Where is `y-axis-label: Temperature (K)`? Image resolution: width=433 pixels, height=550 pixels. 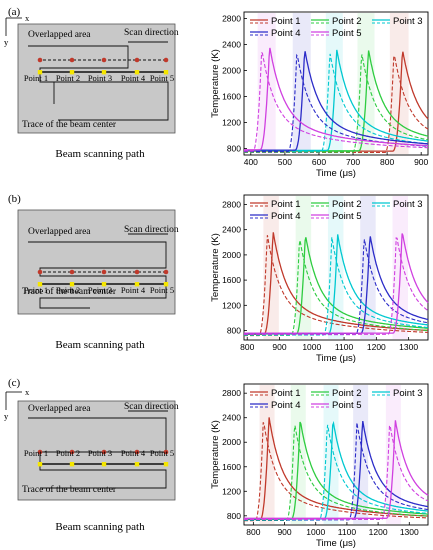 y-axis-label: Temperature (K) is located at coordinates (215, 83).